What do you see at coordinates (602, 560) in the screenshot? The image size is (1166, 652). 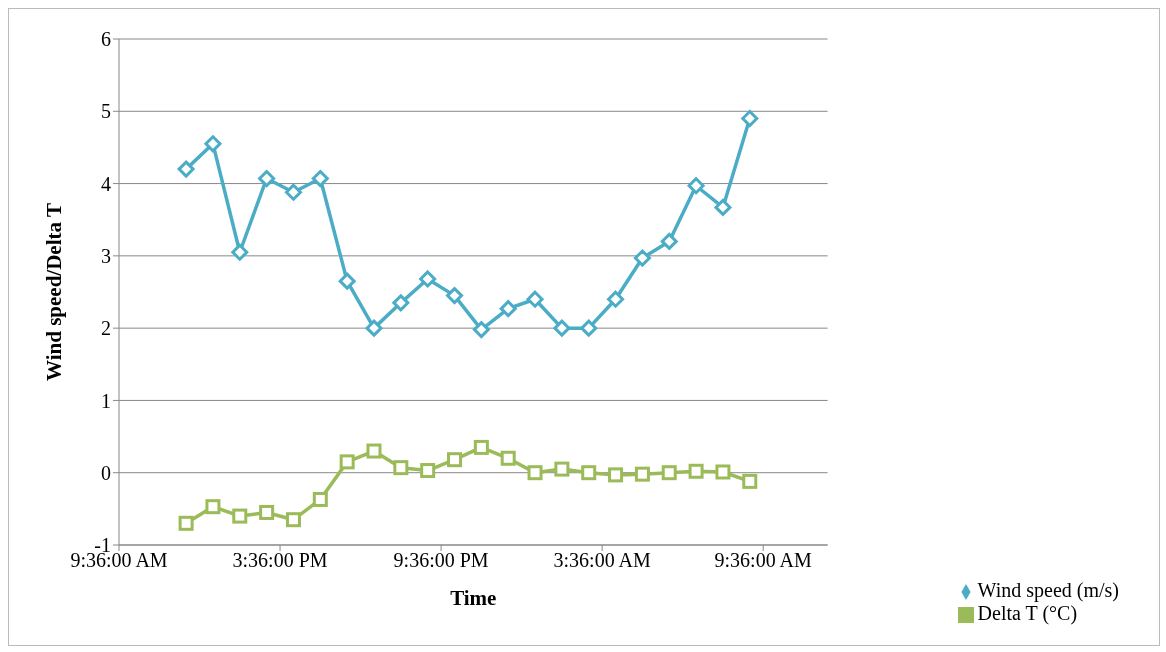 I see `x-tick-label: 3:36:00 AM` at bounding box center [602, 560].